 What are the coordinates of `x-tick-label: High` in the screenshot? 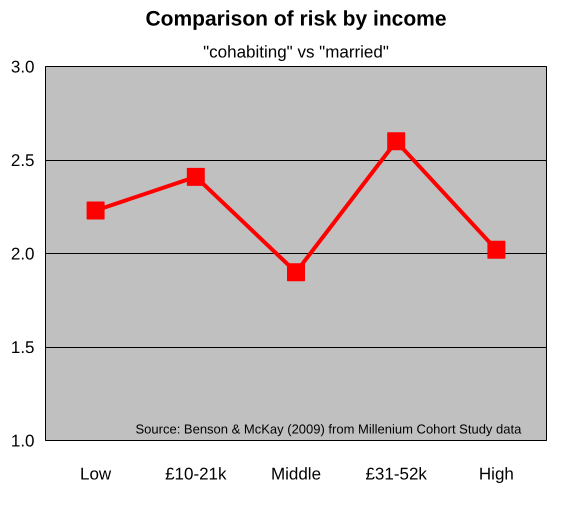 It's located at (496, 474).